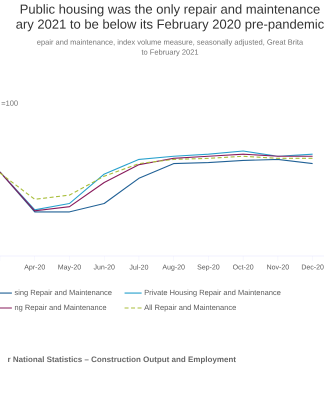  Describe the element at coordinates (122, 360) in the screenshot. I see `text: r National Statistics – Construction Output and Employment` at that location.